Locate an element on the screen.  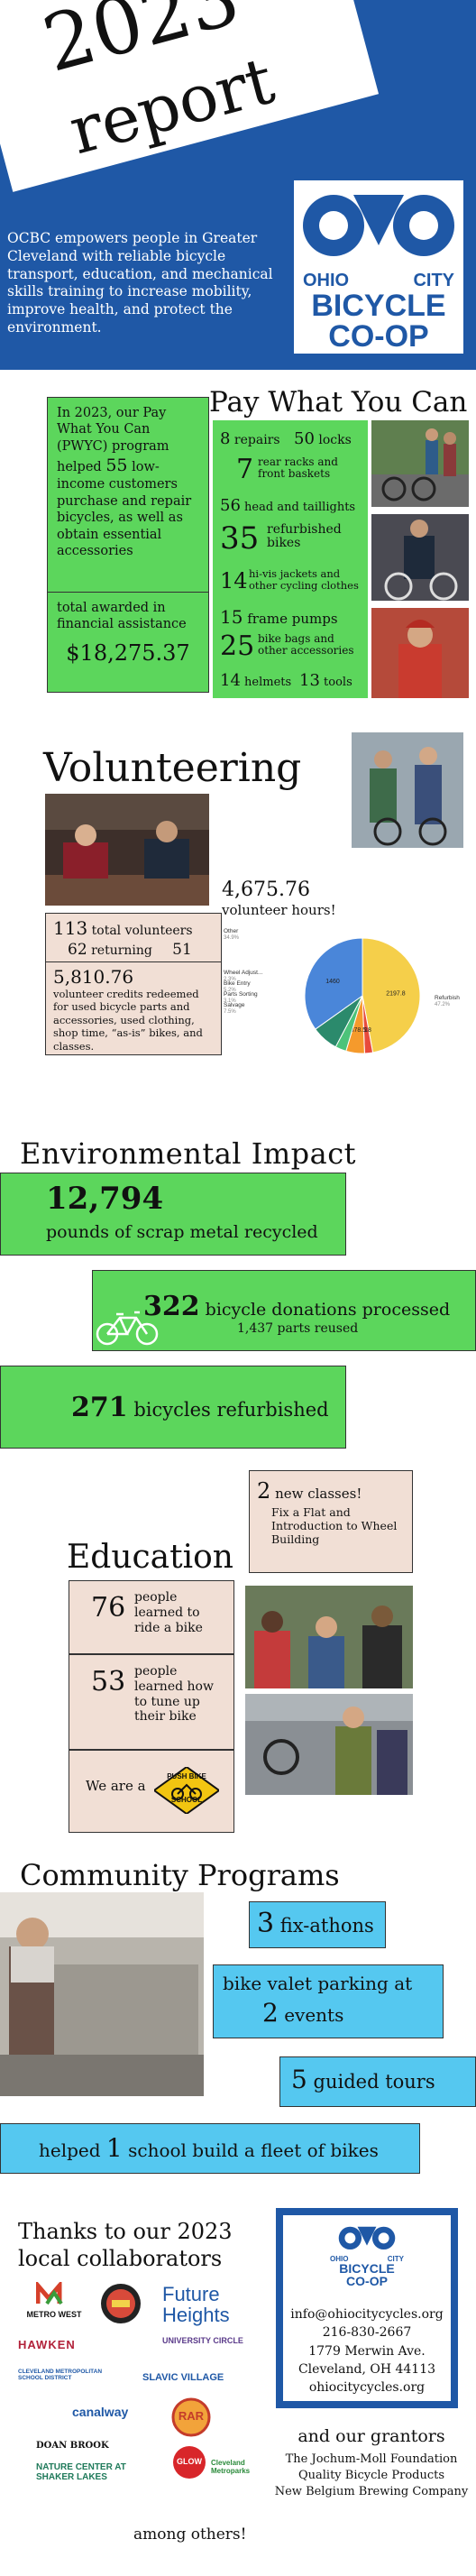
partner-logo-hawken: HAWKEN is located at coordinates (47, 2344).